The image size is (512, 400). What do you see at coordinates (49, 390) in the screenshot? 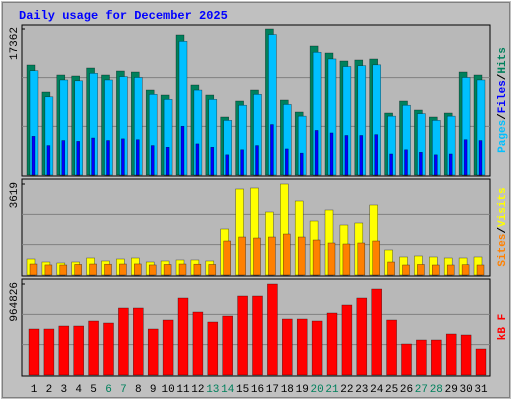
I see `x-tick-label: 2` at bounding box center [49, 390].